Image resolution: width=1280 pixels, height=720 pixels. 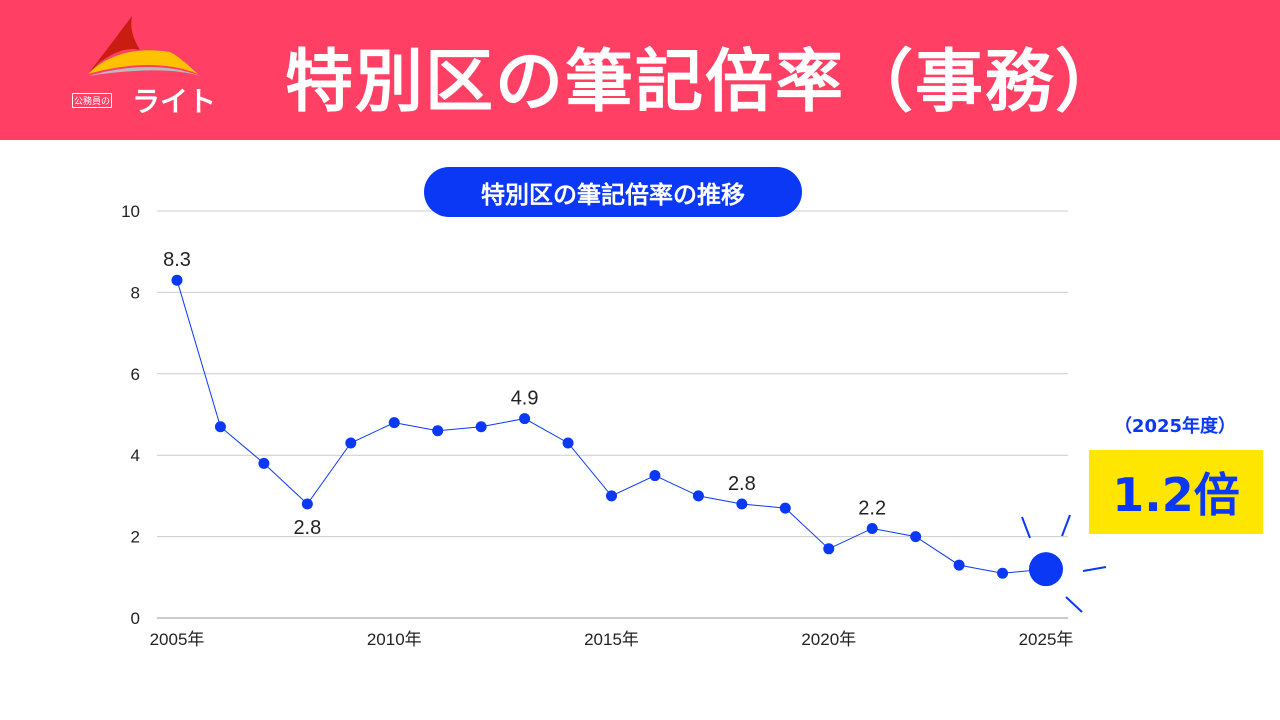 What do you see at coordinates (613, 192) in the screenshot?
I see `chart-title: 特別区の筆記倍率の推移` at bounding box center [613, 192].